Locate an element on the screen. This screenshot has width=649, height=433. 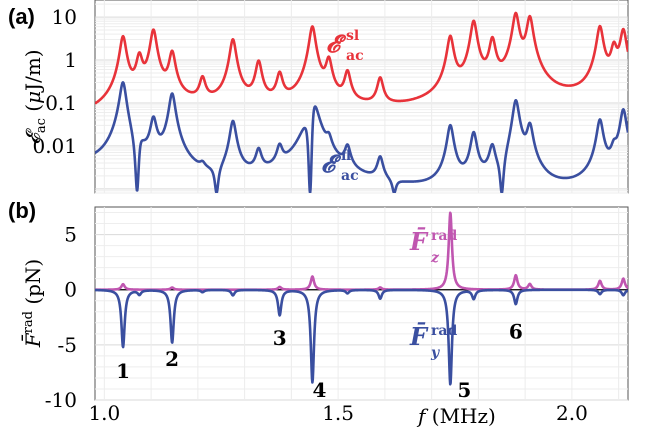
label-f-y-sub: y is located at coordinates (435, 353).